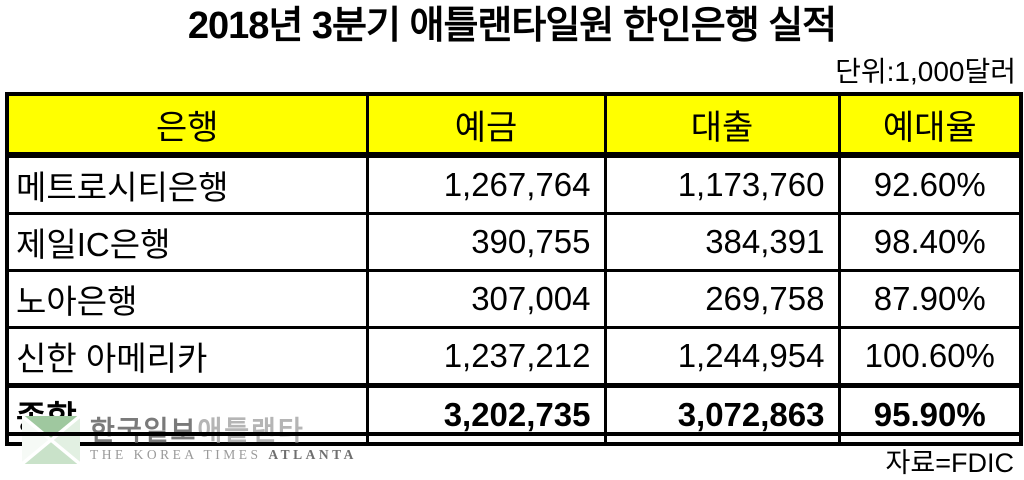  I want to click on source-note: 자료=FDIC, so click(949, 463).